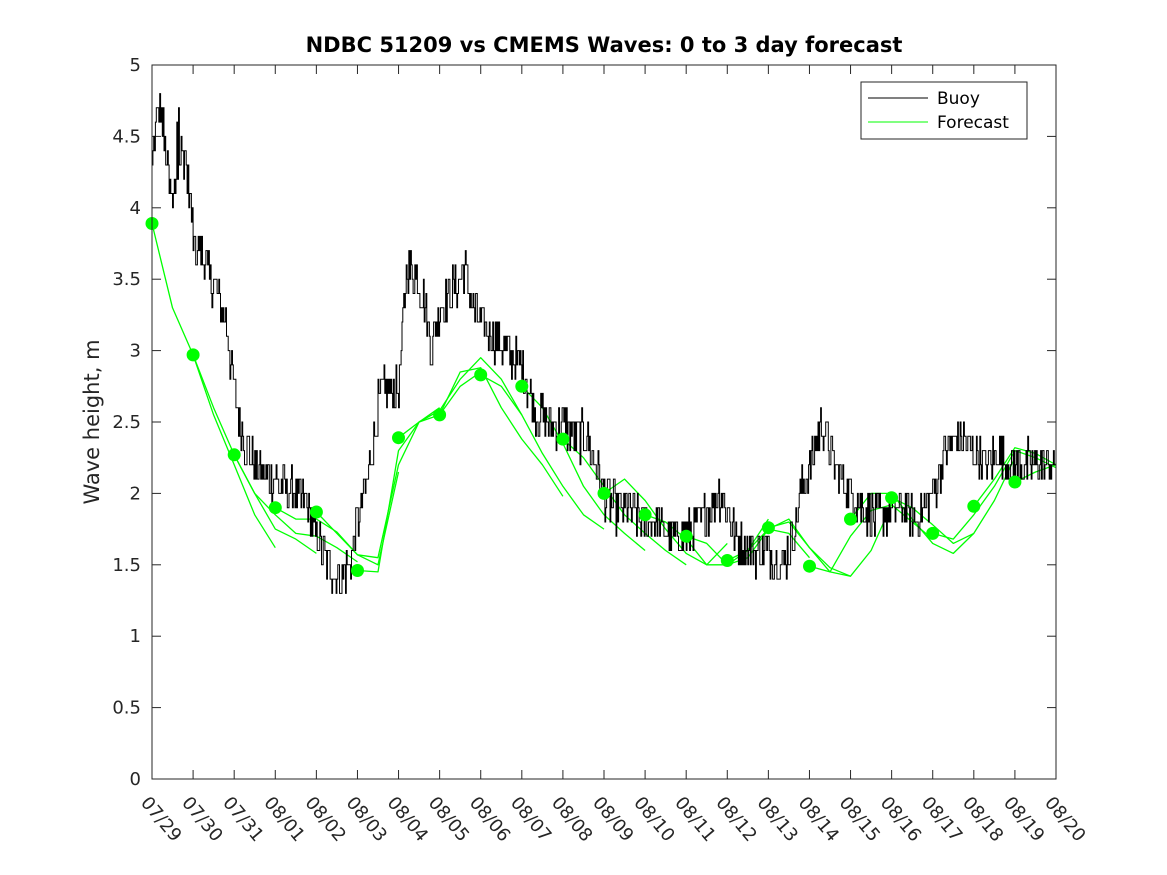 The image size is (1167, 875). Describe the element at coordinates (135, 779) in the screenshot. I see `y-tick-label: 0` at that location.